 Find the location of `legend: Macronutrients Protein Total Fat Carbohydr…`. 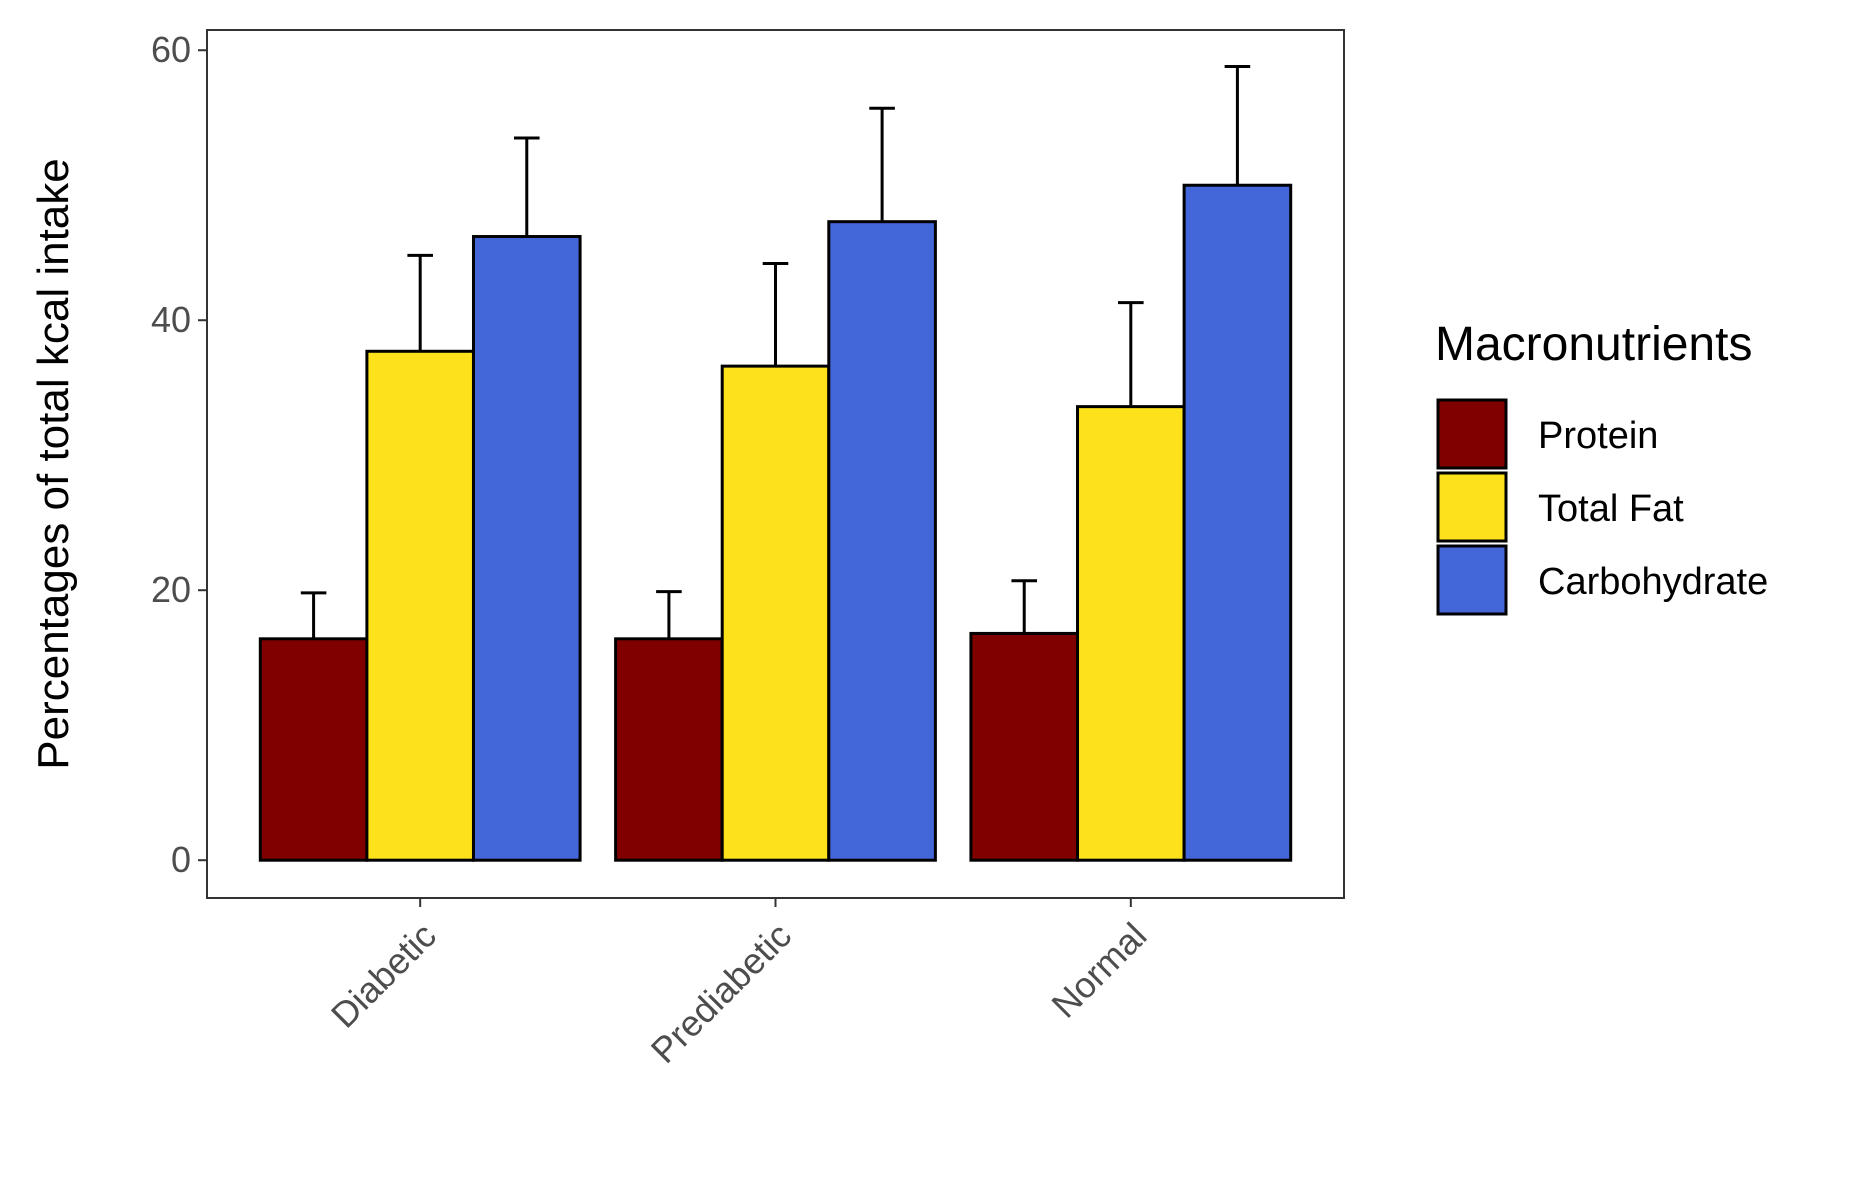

legend: Macronutrients Protein Total Fat Carbohydr… is located at coordinates (1601, 467).